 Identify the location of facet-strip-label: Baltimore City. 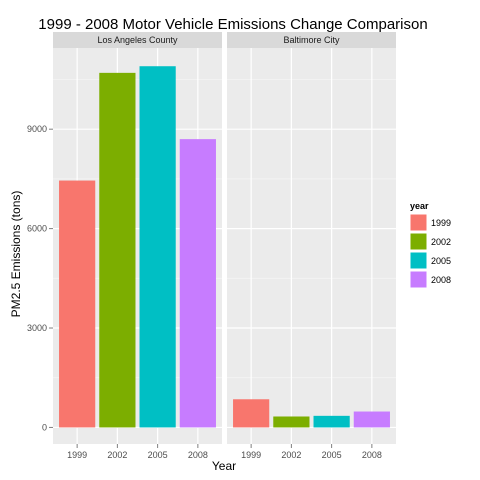
(311, 40).